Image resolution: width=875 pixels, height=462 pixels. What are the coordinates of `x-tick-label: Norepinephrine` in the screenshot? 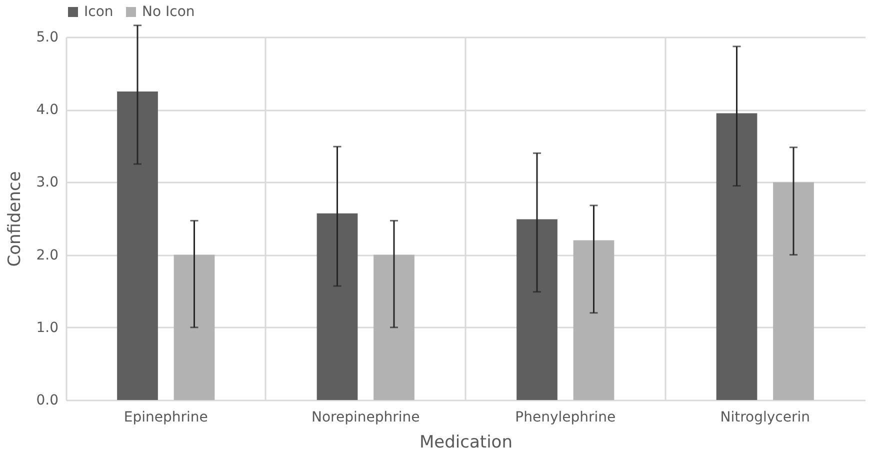 It's located at (365, 418).